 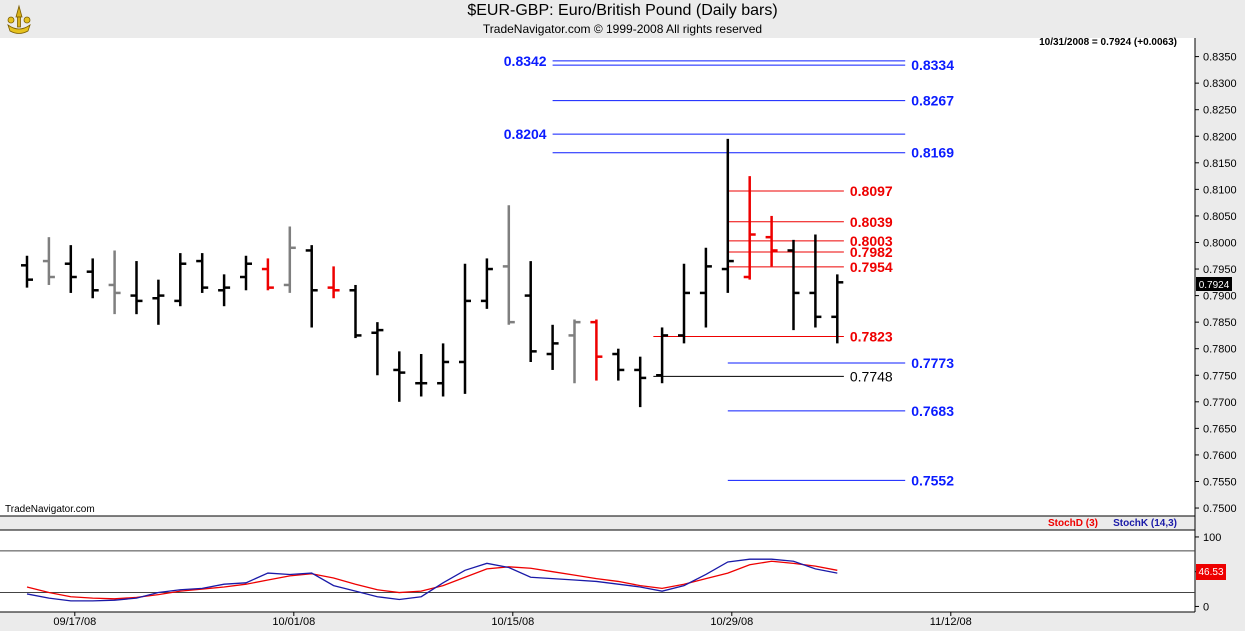 I want to click on date-axis: 09/17/08 10/01/08 10/15/08 10/29/08 11/12/08, so click(x=512, y=620).